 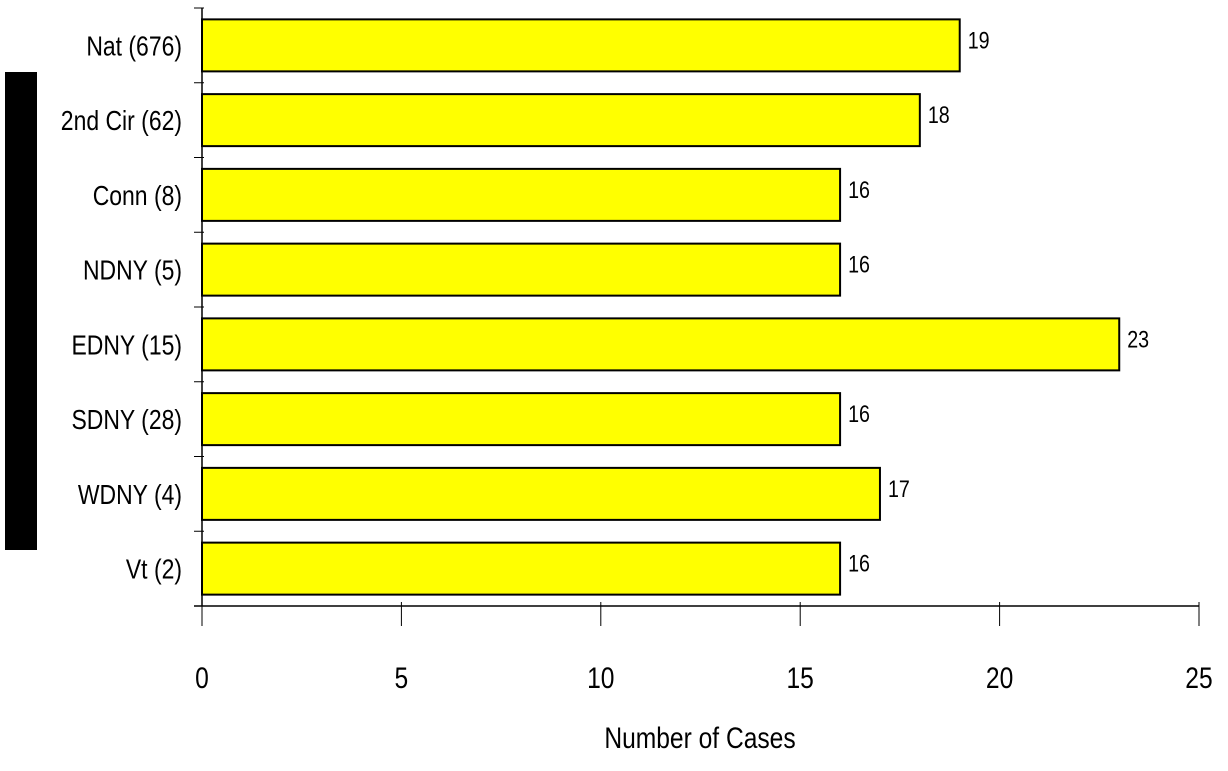 What do you see at coordinates (21, 311) in the screenshot?
I see `left-black-block` at bounding box center [21, 311].